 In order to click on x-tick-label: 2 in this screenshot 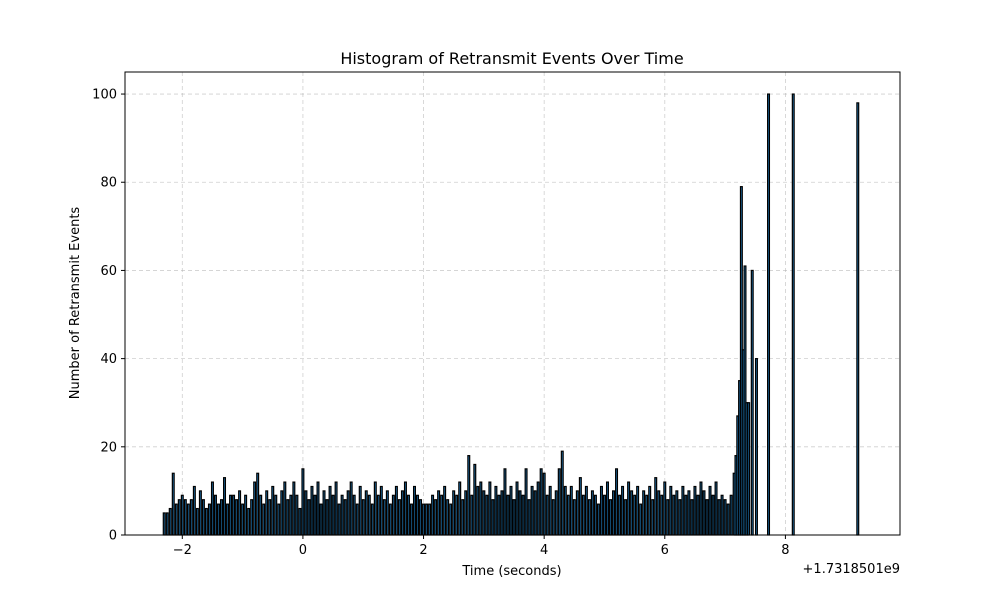, I will do `click(423, 550)`.